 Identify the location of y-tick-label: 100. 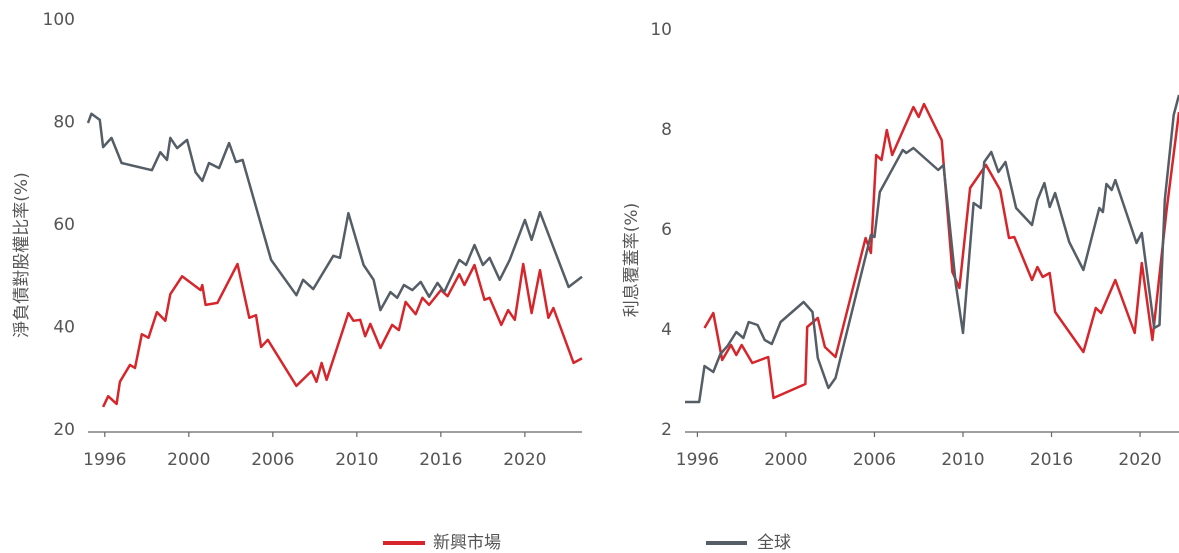
(59, 20).